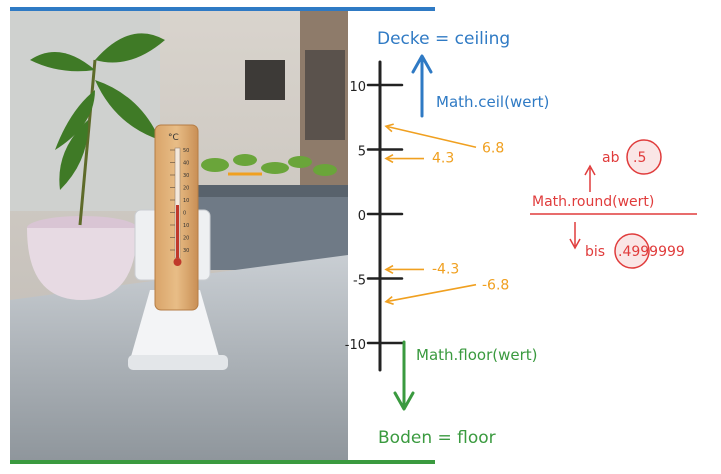 Image resolution: width=721 pixels, height=474 pixels. I want to click on round-diagram: ab .5 Math.round(wert) bis .4999999, so click(613, 204).